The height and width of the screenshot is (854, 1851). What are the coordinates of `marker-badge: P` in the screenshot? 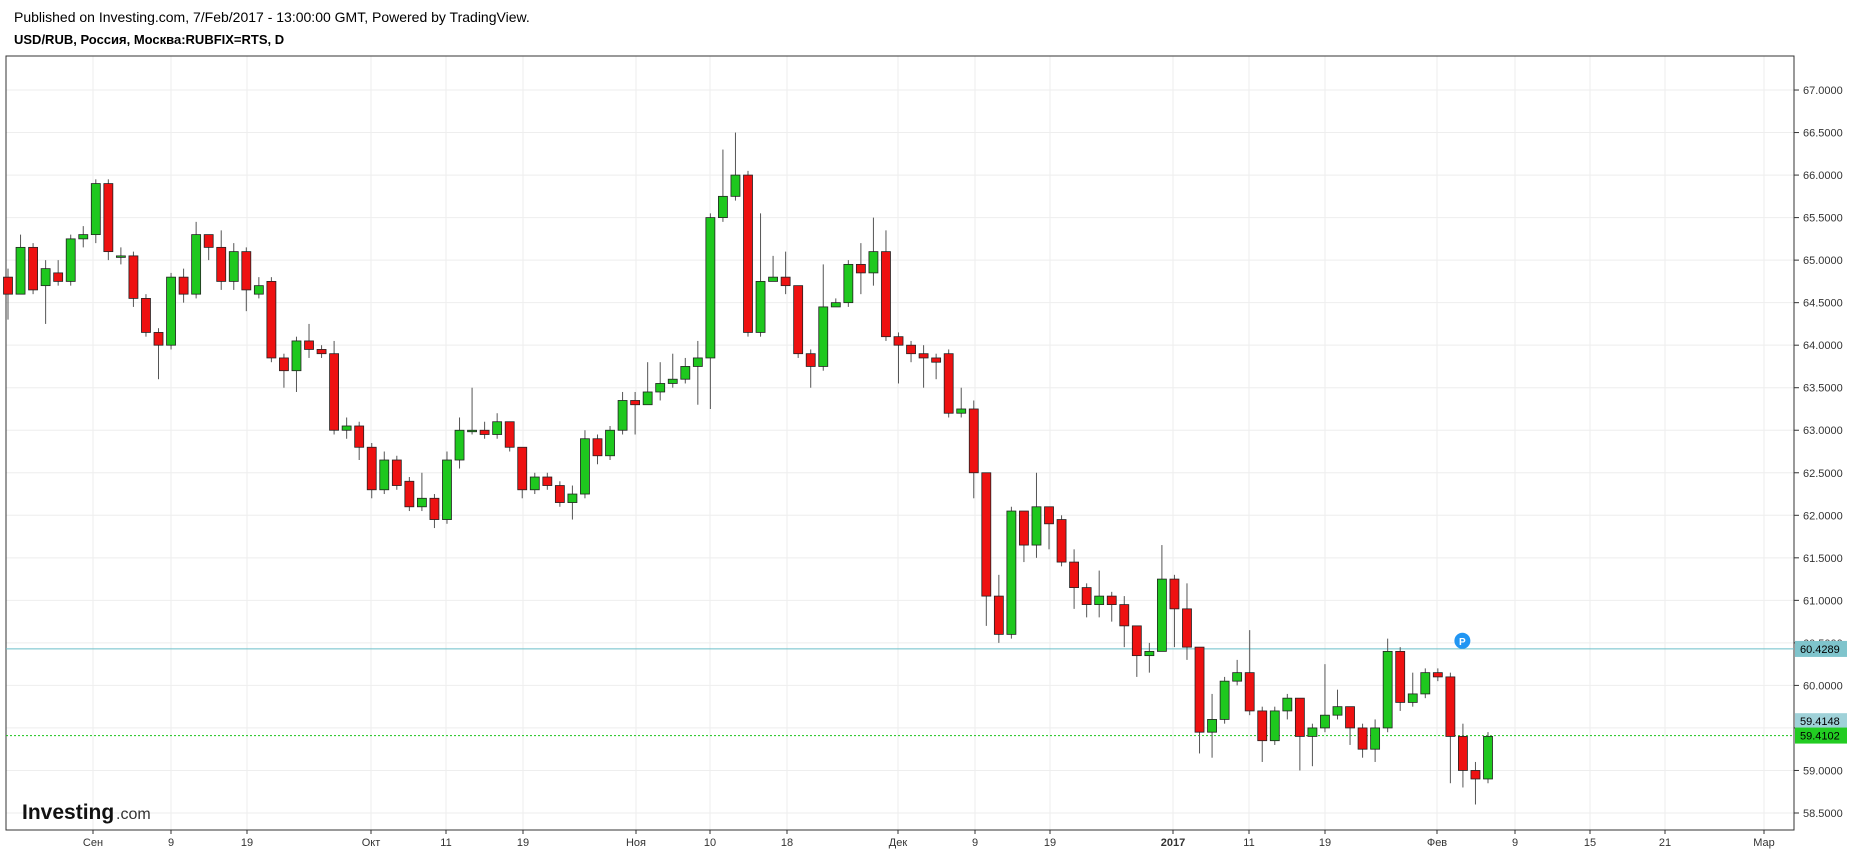 It's located at (1462, 640).